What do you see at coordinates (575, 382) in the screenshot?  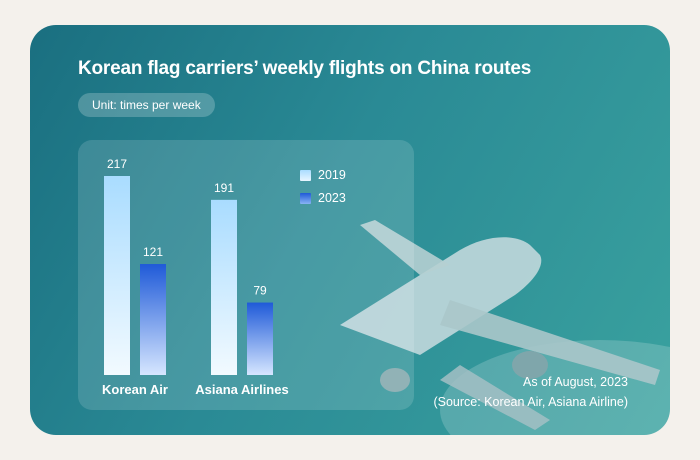 I see `as-of-note: As of August, 2023` at bounding box center [575, 382].